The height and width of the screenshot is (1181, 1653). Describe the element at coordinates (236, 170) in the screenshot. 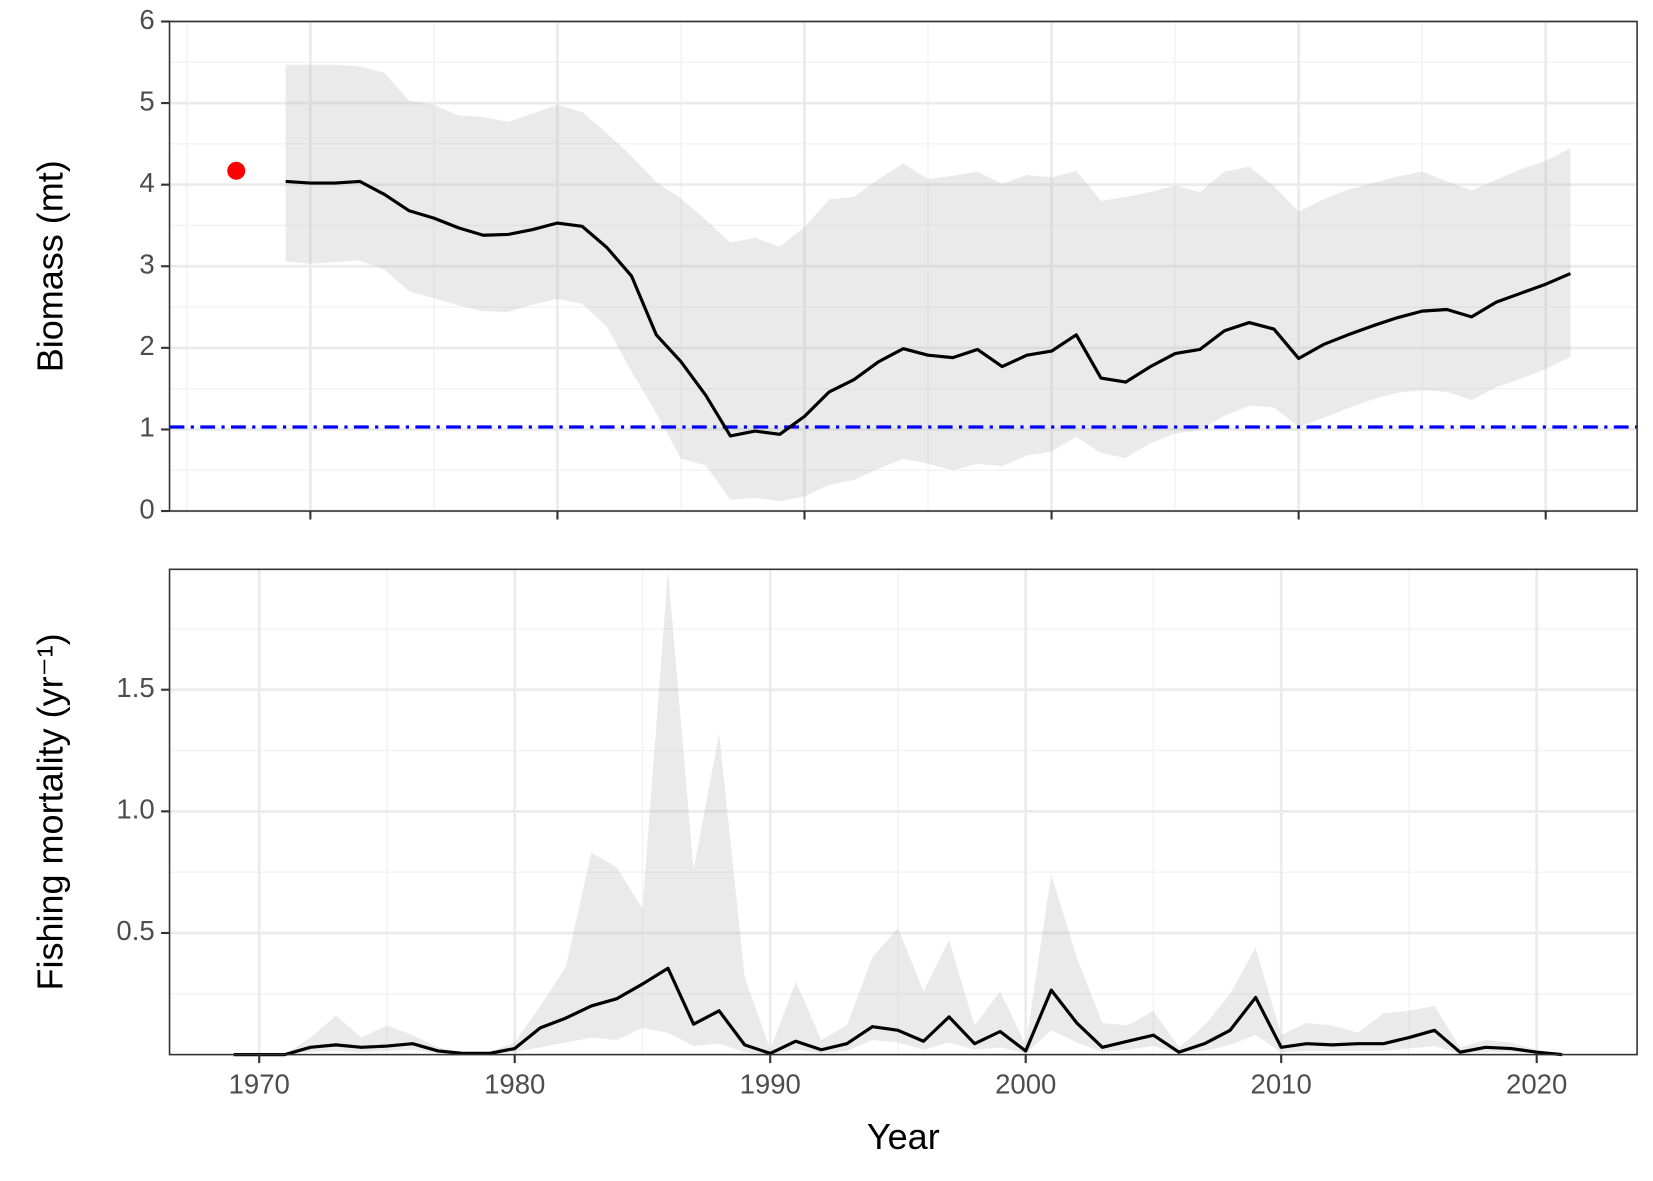

I see `point` at that location.